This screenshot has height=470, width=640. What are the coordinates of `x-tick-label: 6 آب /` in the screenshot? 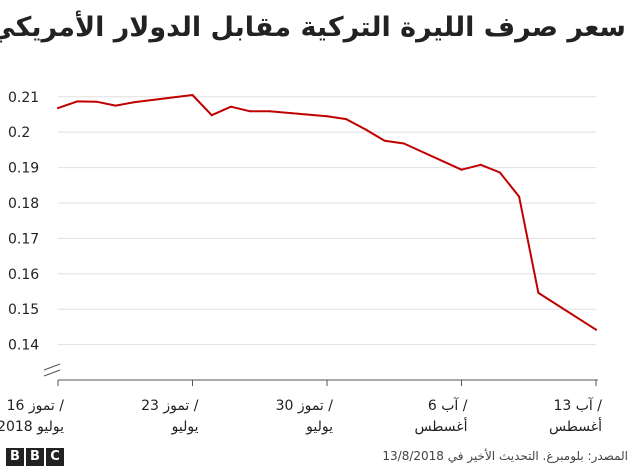 It's located at (448, 405).